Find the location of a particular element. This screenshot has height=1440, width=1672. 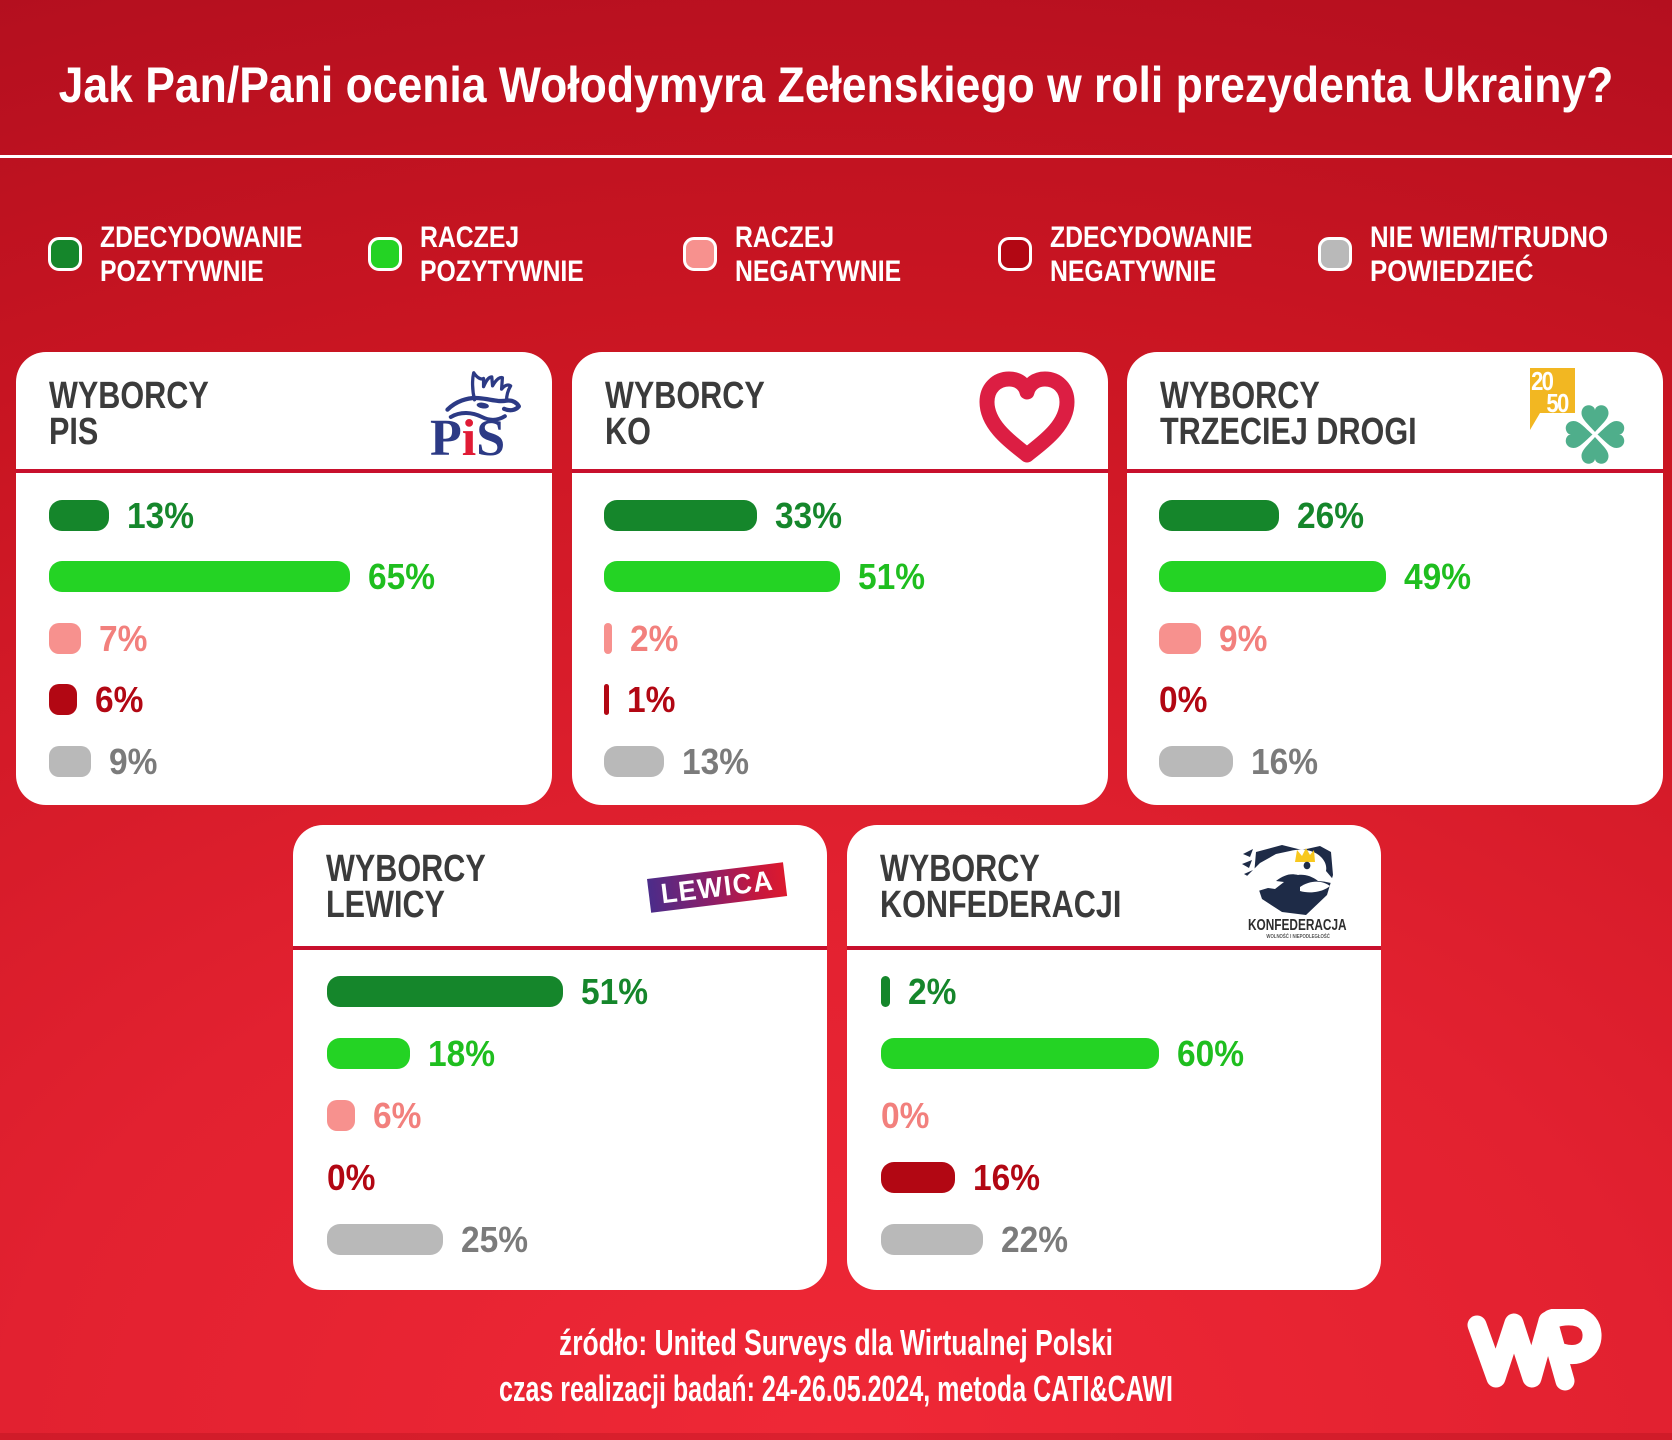

svg-text: KONFEDERACJA is located at coordinates (1297, 924).